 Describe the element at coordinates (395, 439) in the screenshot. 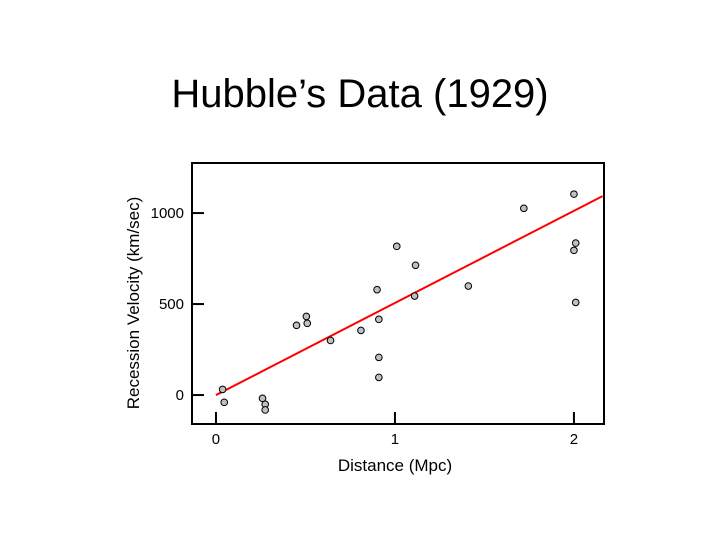

I see `x-tick-label: 1` at that location.